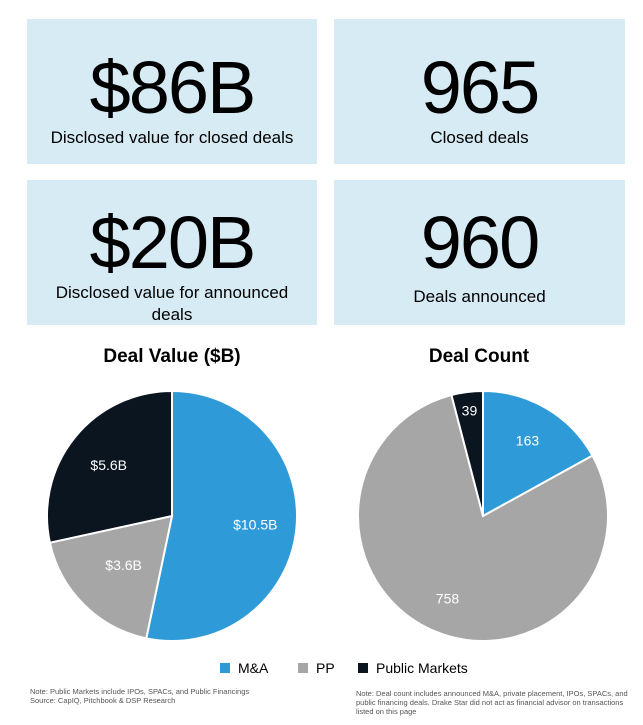 The image size is (643, 725). Describe the element at coordinates (422, 668) in the screenshot. I see `legend-label: Public Markets` at that location.